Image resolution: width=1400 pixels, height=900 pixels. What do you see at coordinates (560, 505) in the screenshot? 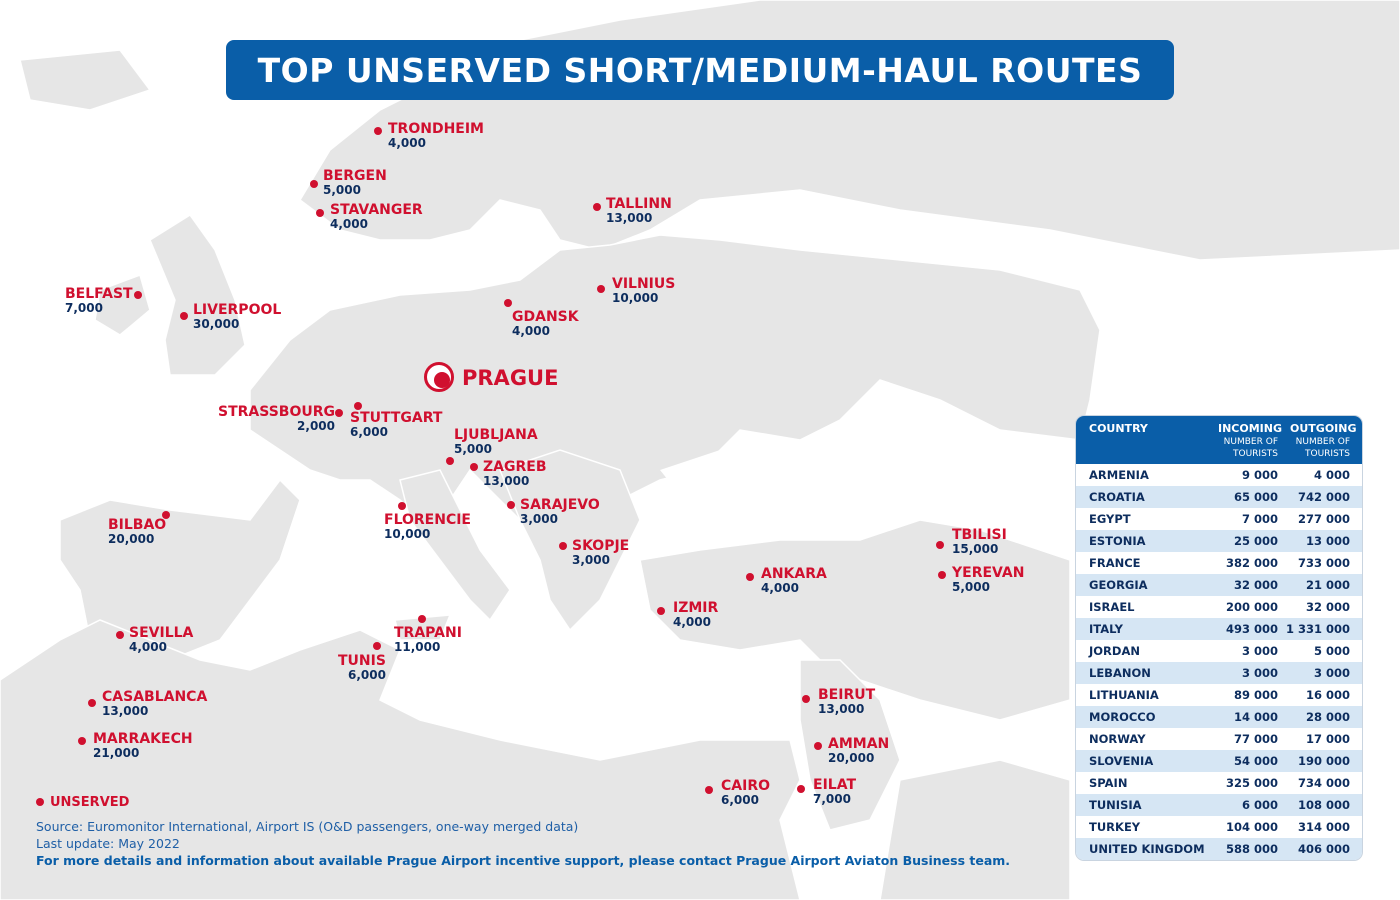
I see `city-name: SARAJEVO` at bounding box center [560, 505].